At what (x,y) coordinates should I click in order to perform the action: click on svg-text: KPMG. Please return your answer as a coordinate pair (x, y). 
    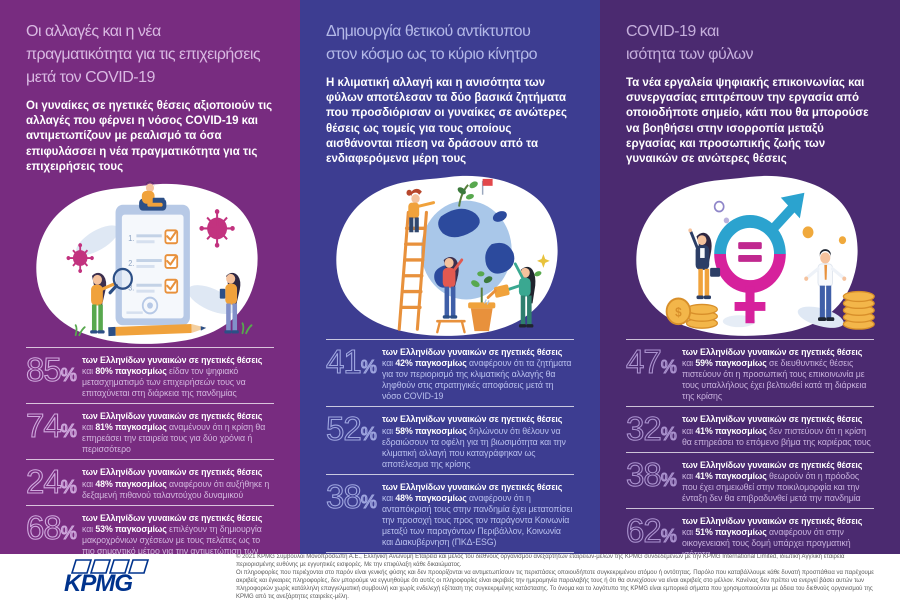
    Looking at the image, I should click on (98, 582).